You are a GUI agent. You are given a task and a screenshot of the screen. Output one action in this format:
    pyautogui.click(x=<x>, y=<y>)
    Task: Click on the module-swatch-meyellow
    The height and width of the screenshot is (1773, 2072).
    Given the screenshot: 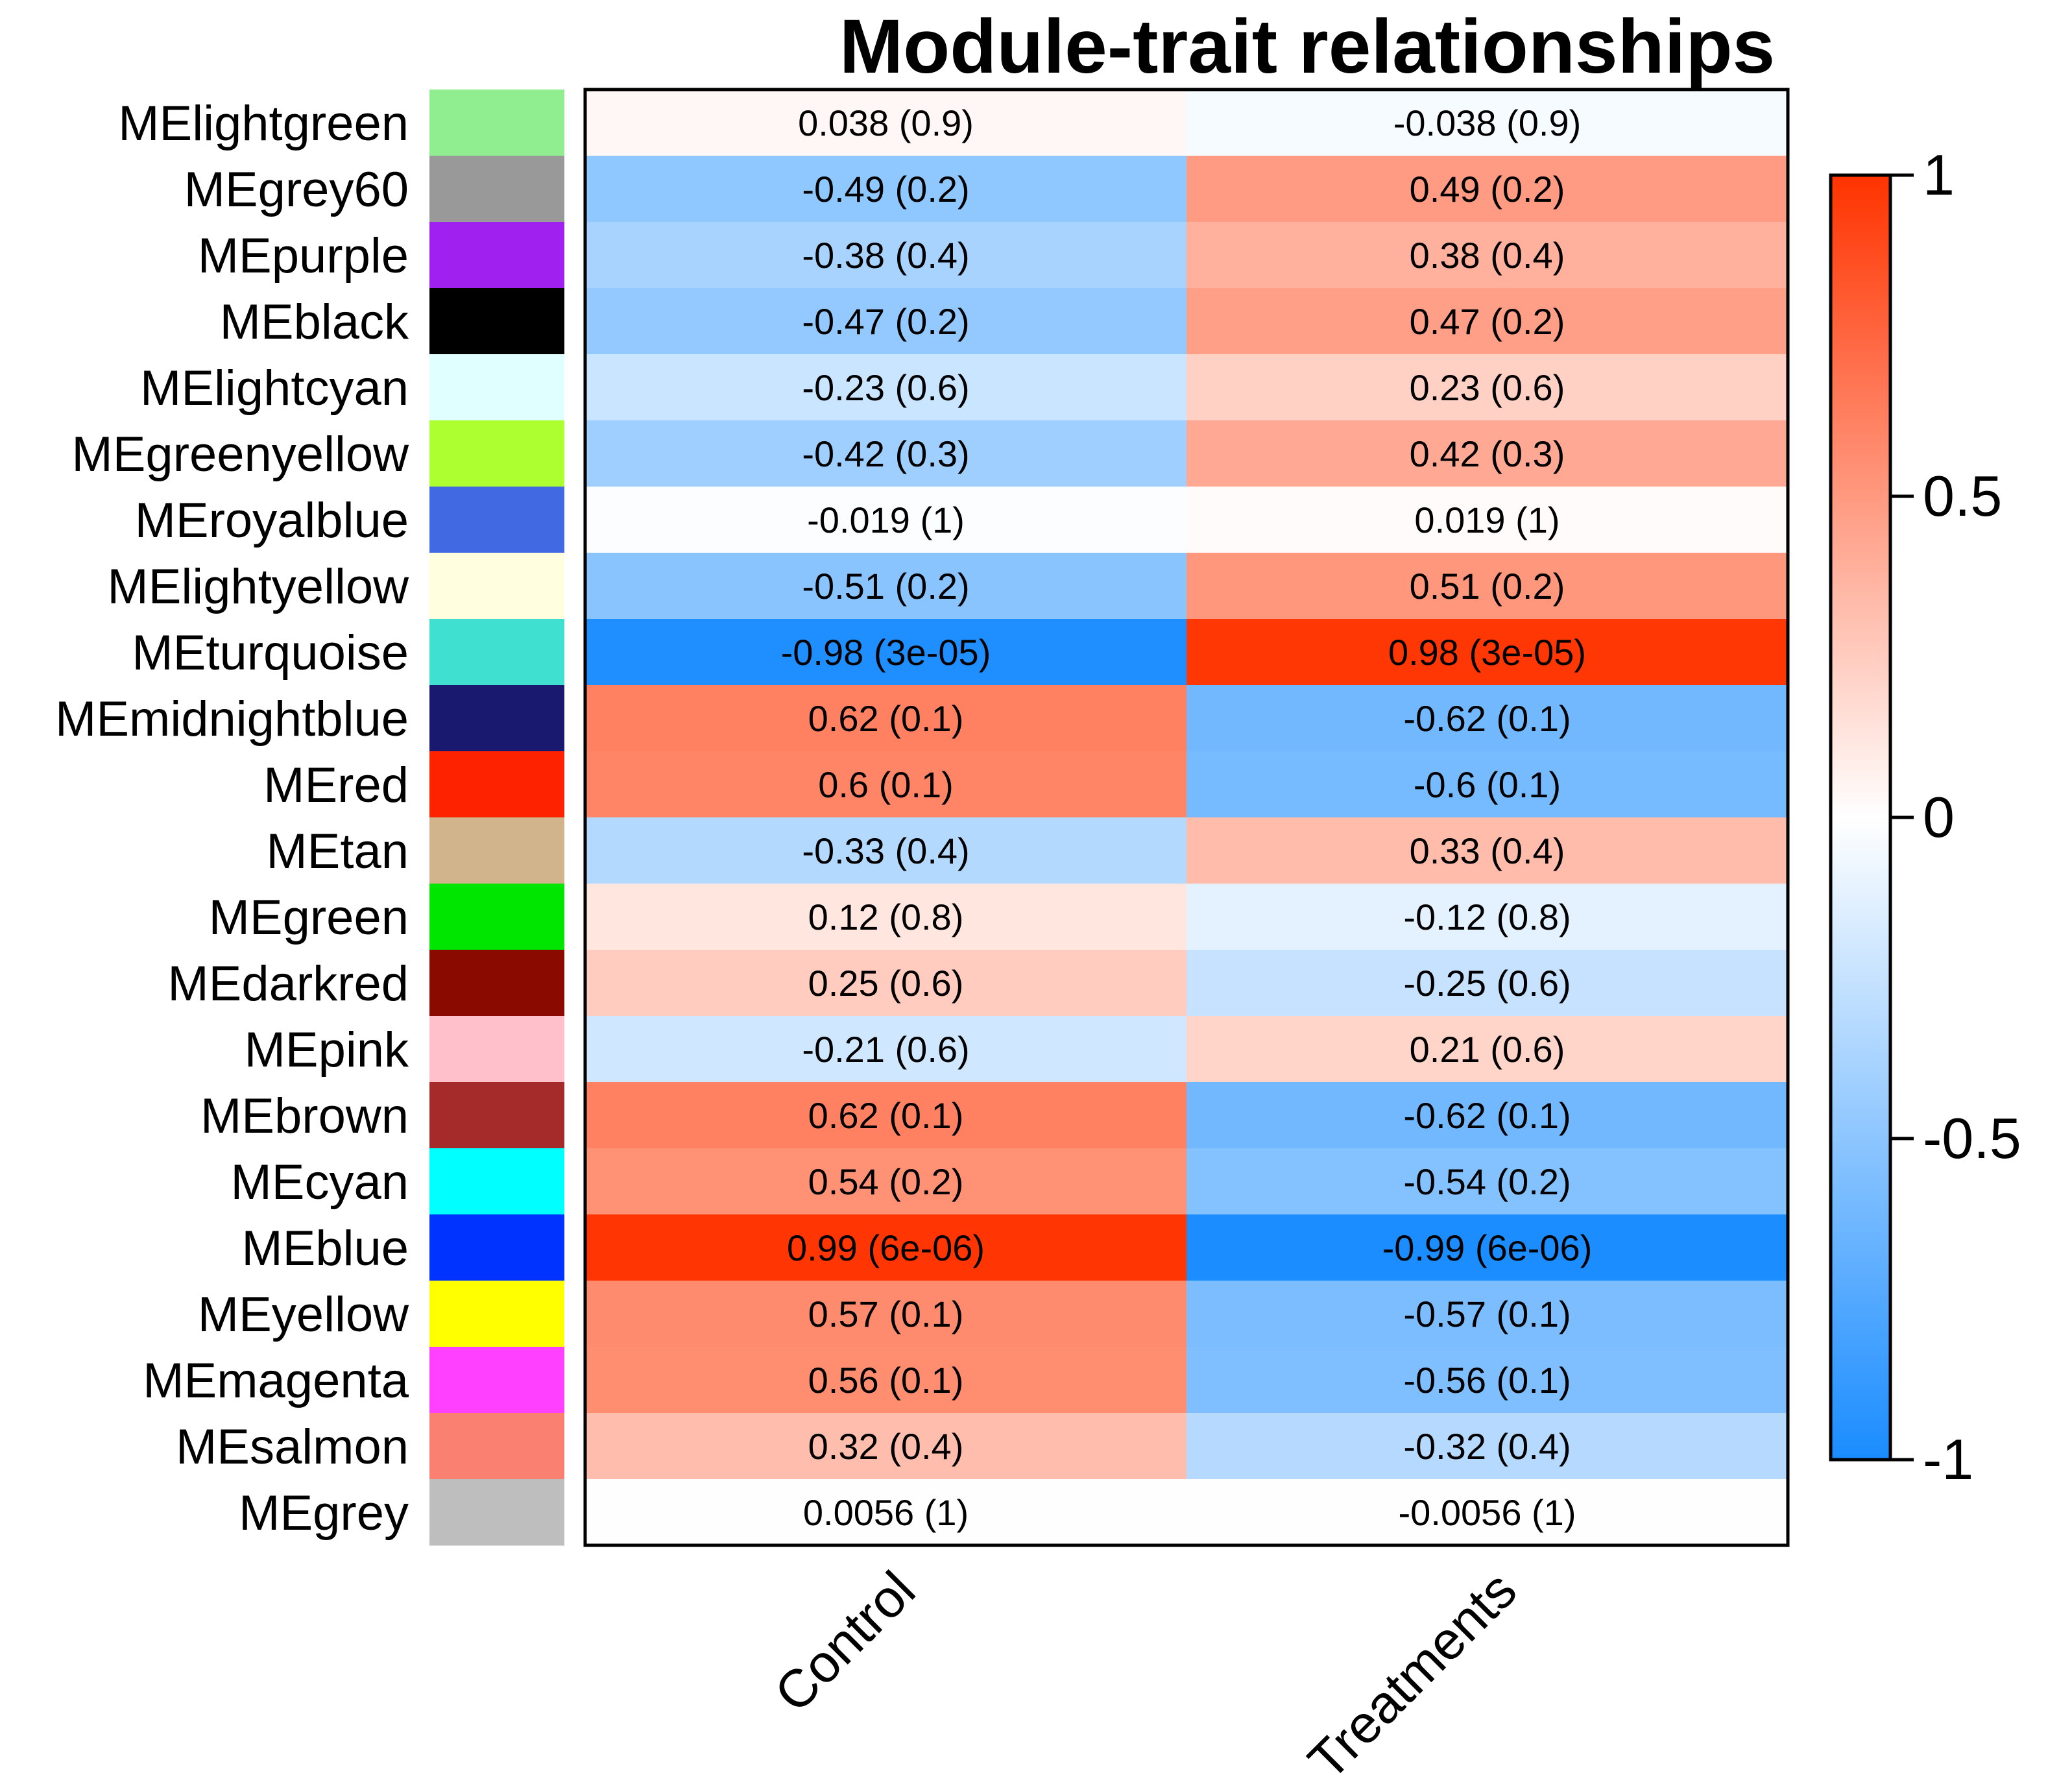 What is the action you would take?
    pyautogui.click(x=497, y=1314)
    